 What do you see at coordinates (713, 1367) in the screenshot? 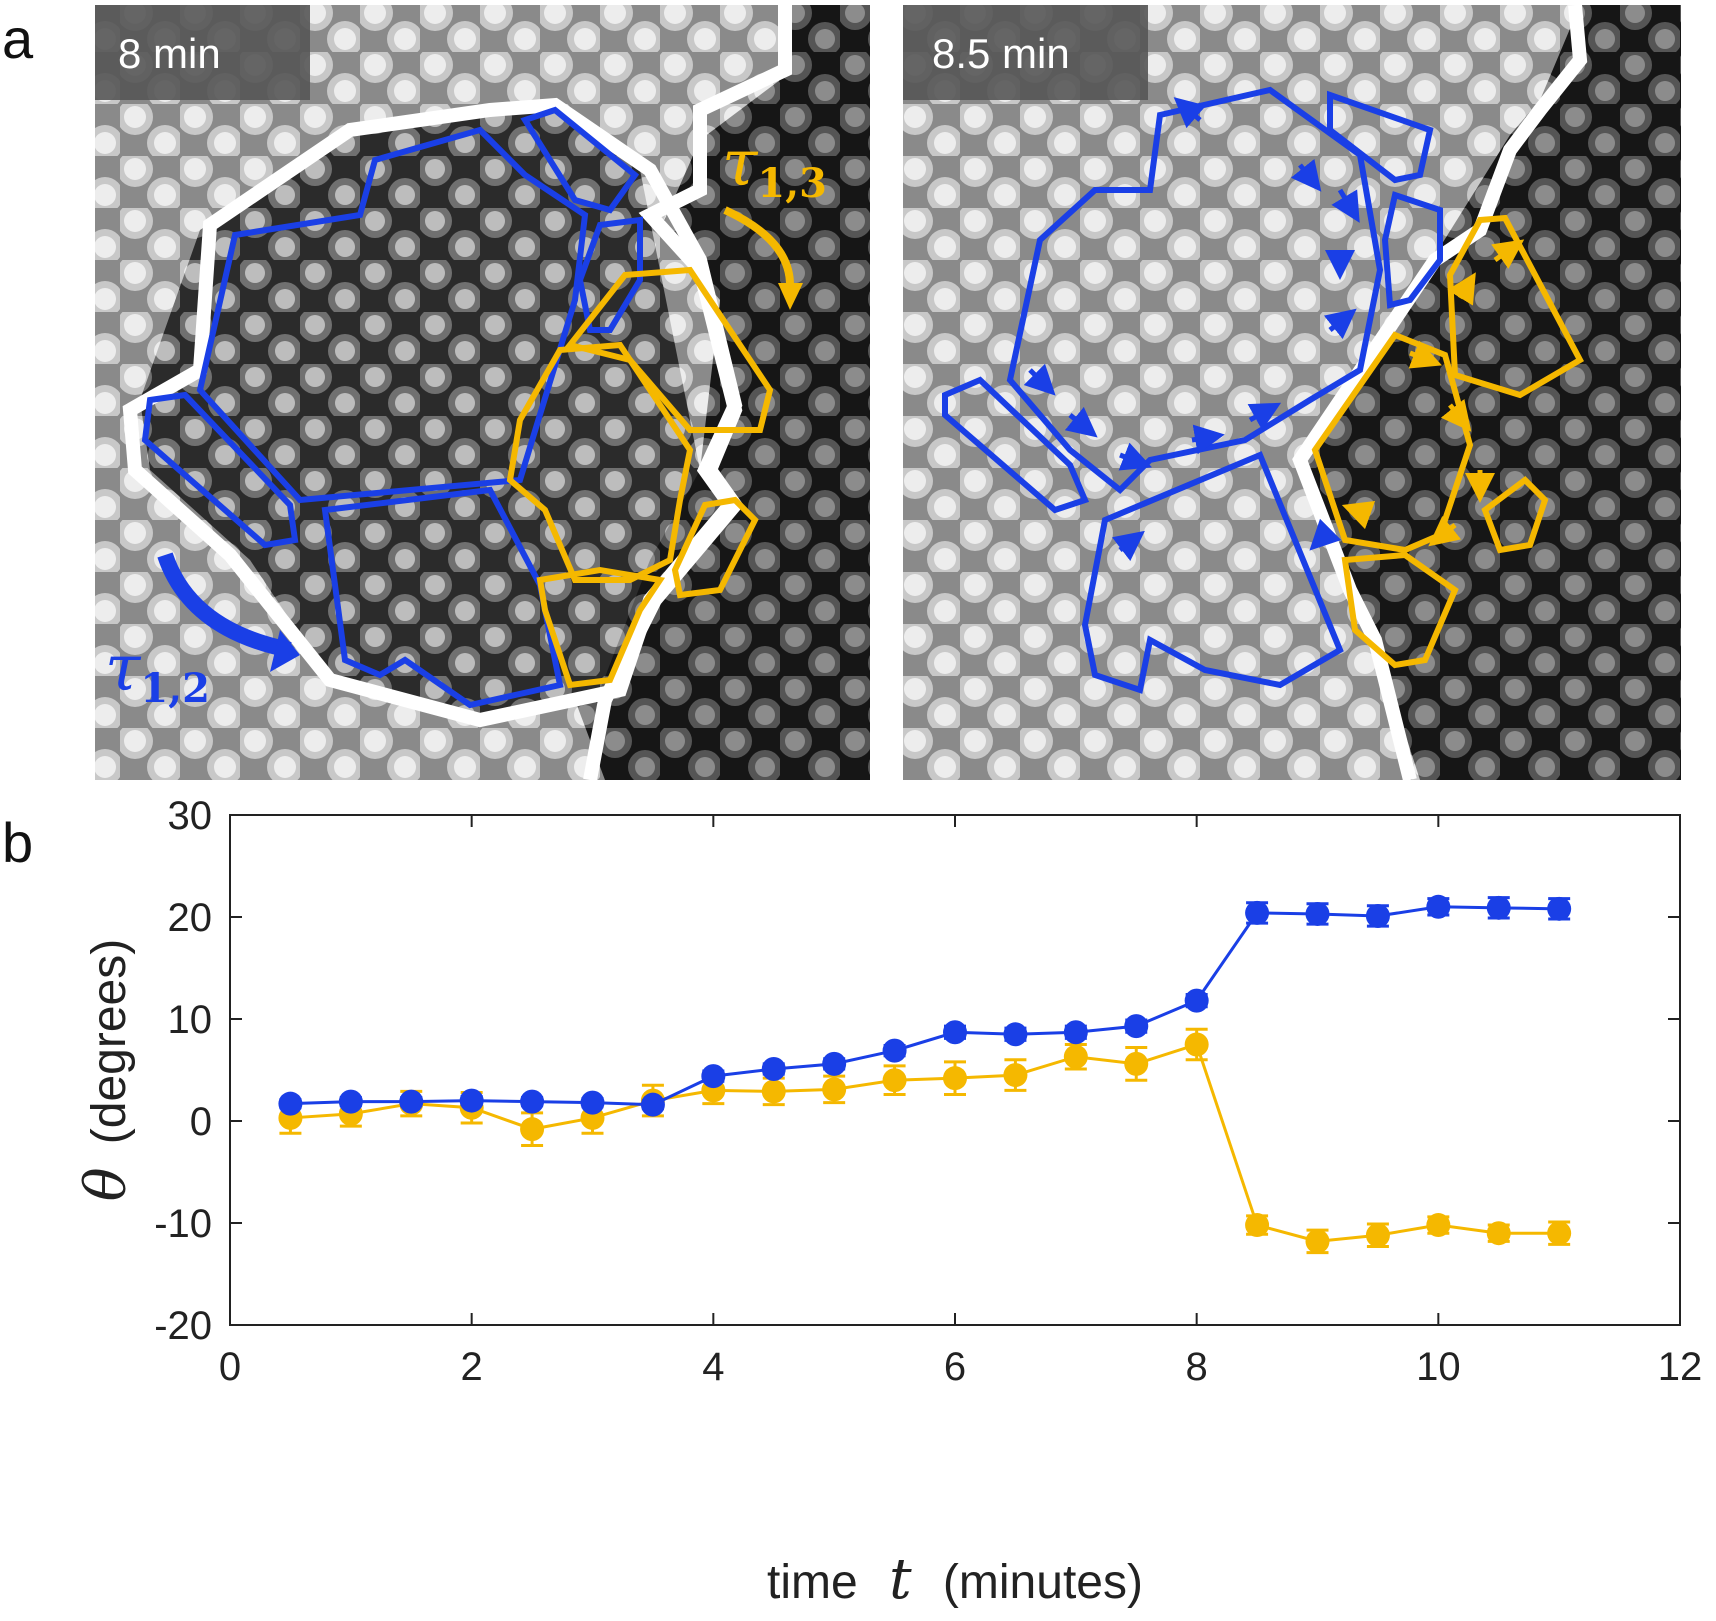
I see `x-tick-label: 4` at bounding box center [713, 1367].